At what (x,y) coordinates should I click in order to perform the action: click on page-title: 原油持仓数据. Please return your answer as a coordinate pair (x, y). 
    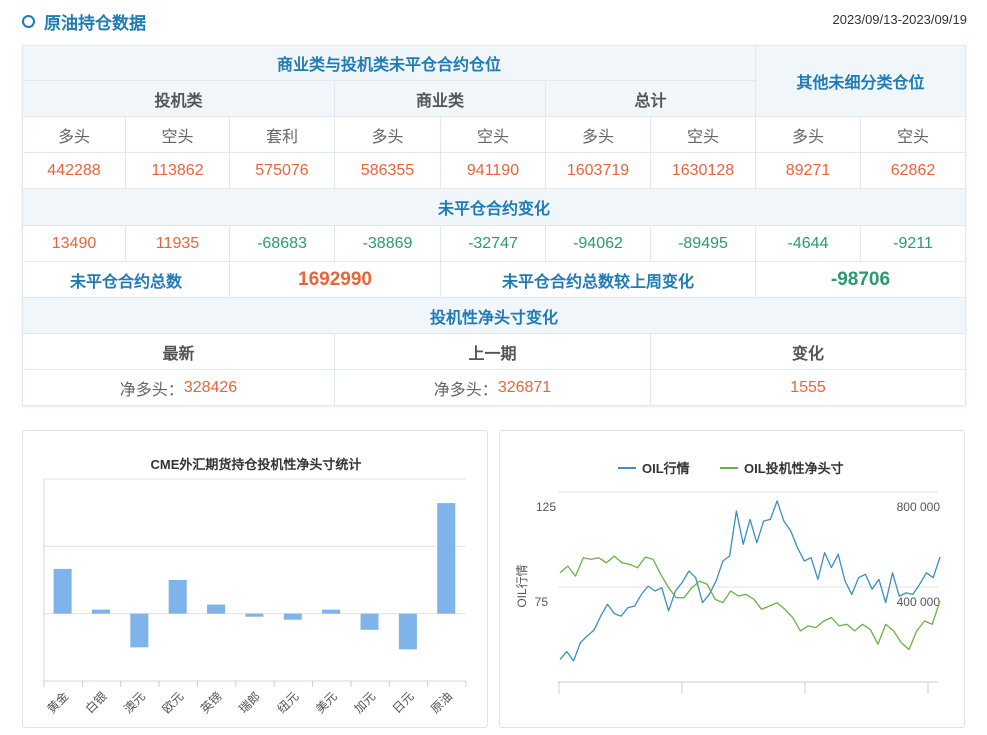
    Looking at the image, I should click on (84, 21).